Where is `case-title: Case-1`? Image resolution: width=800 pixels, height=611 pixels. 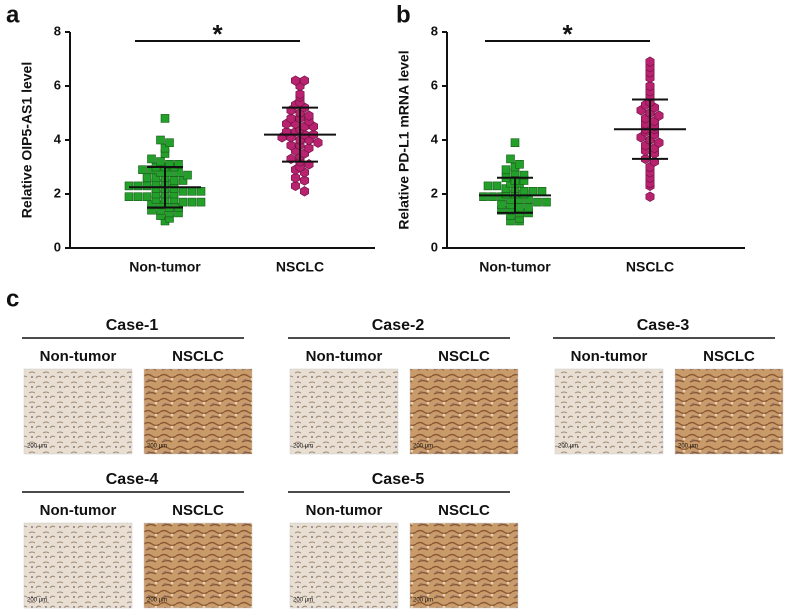
case-title: Case-1 is located at coordinates (132, 325).